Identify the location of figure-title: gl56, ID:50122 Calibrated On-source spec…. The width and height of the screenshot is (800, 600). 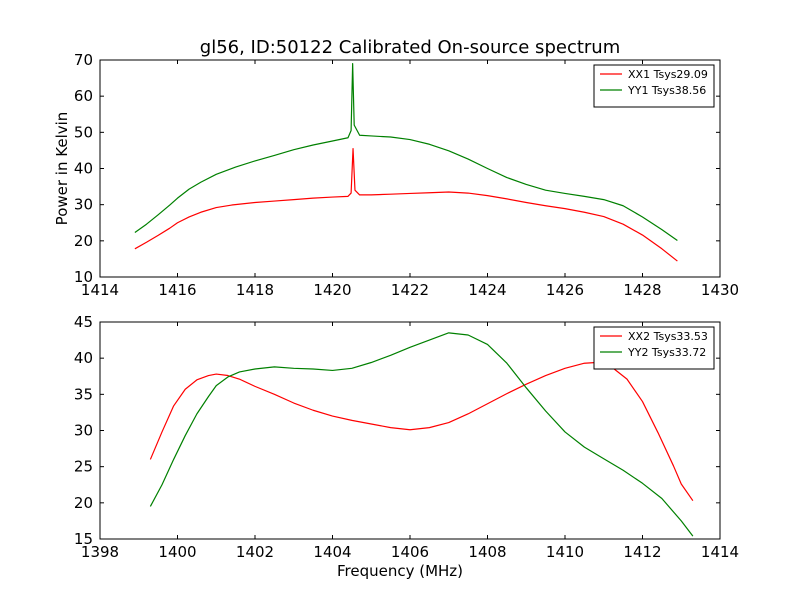
(410, 47).